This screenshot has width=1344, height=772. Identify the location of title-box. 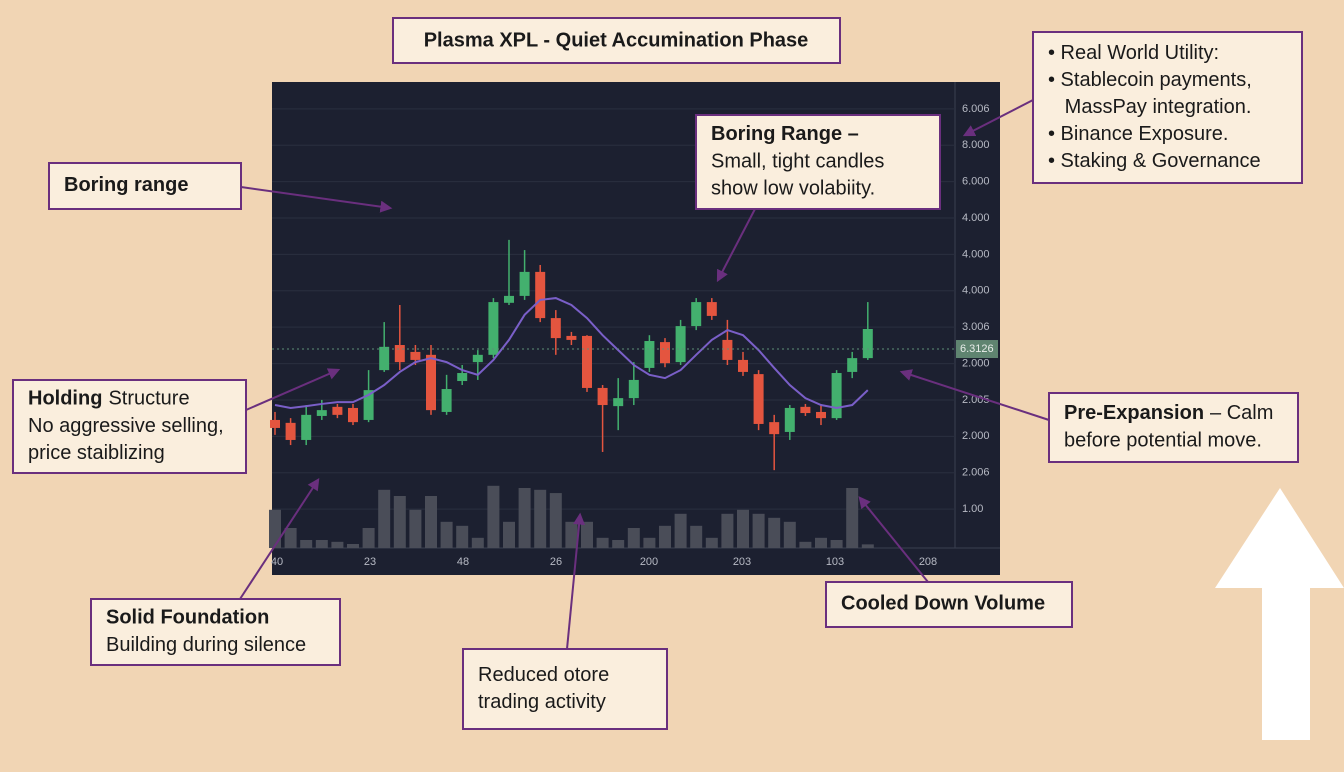
(616, 40).